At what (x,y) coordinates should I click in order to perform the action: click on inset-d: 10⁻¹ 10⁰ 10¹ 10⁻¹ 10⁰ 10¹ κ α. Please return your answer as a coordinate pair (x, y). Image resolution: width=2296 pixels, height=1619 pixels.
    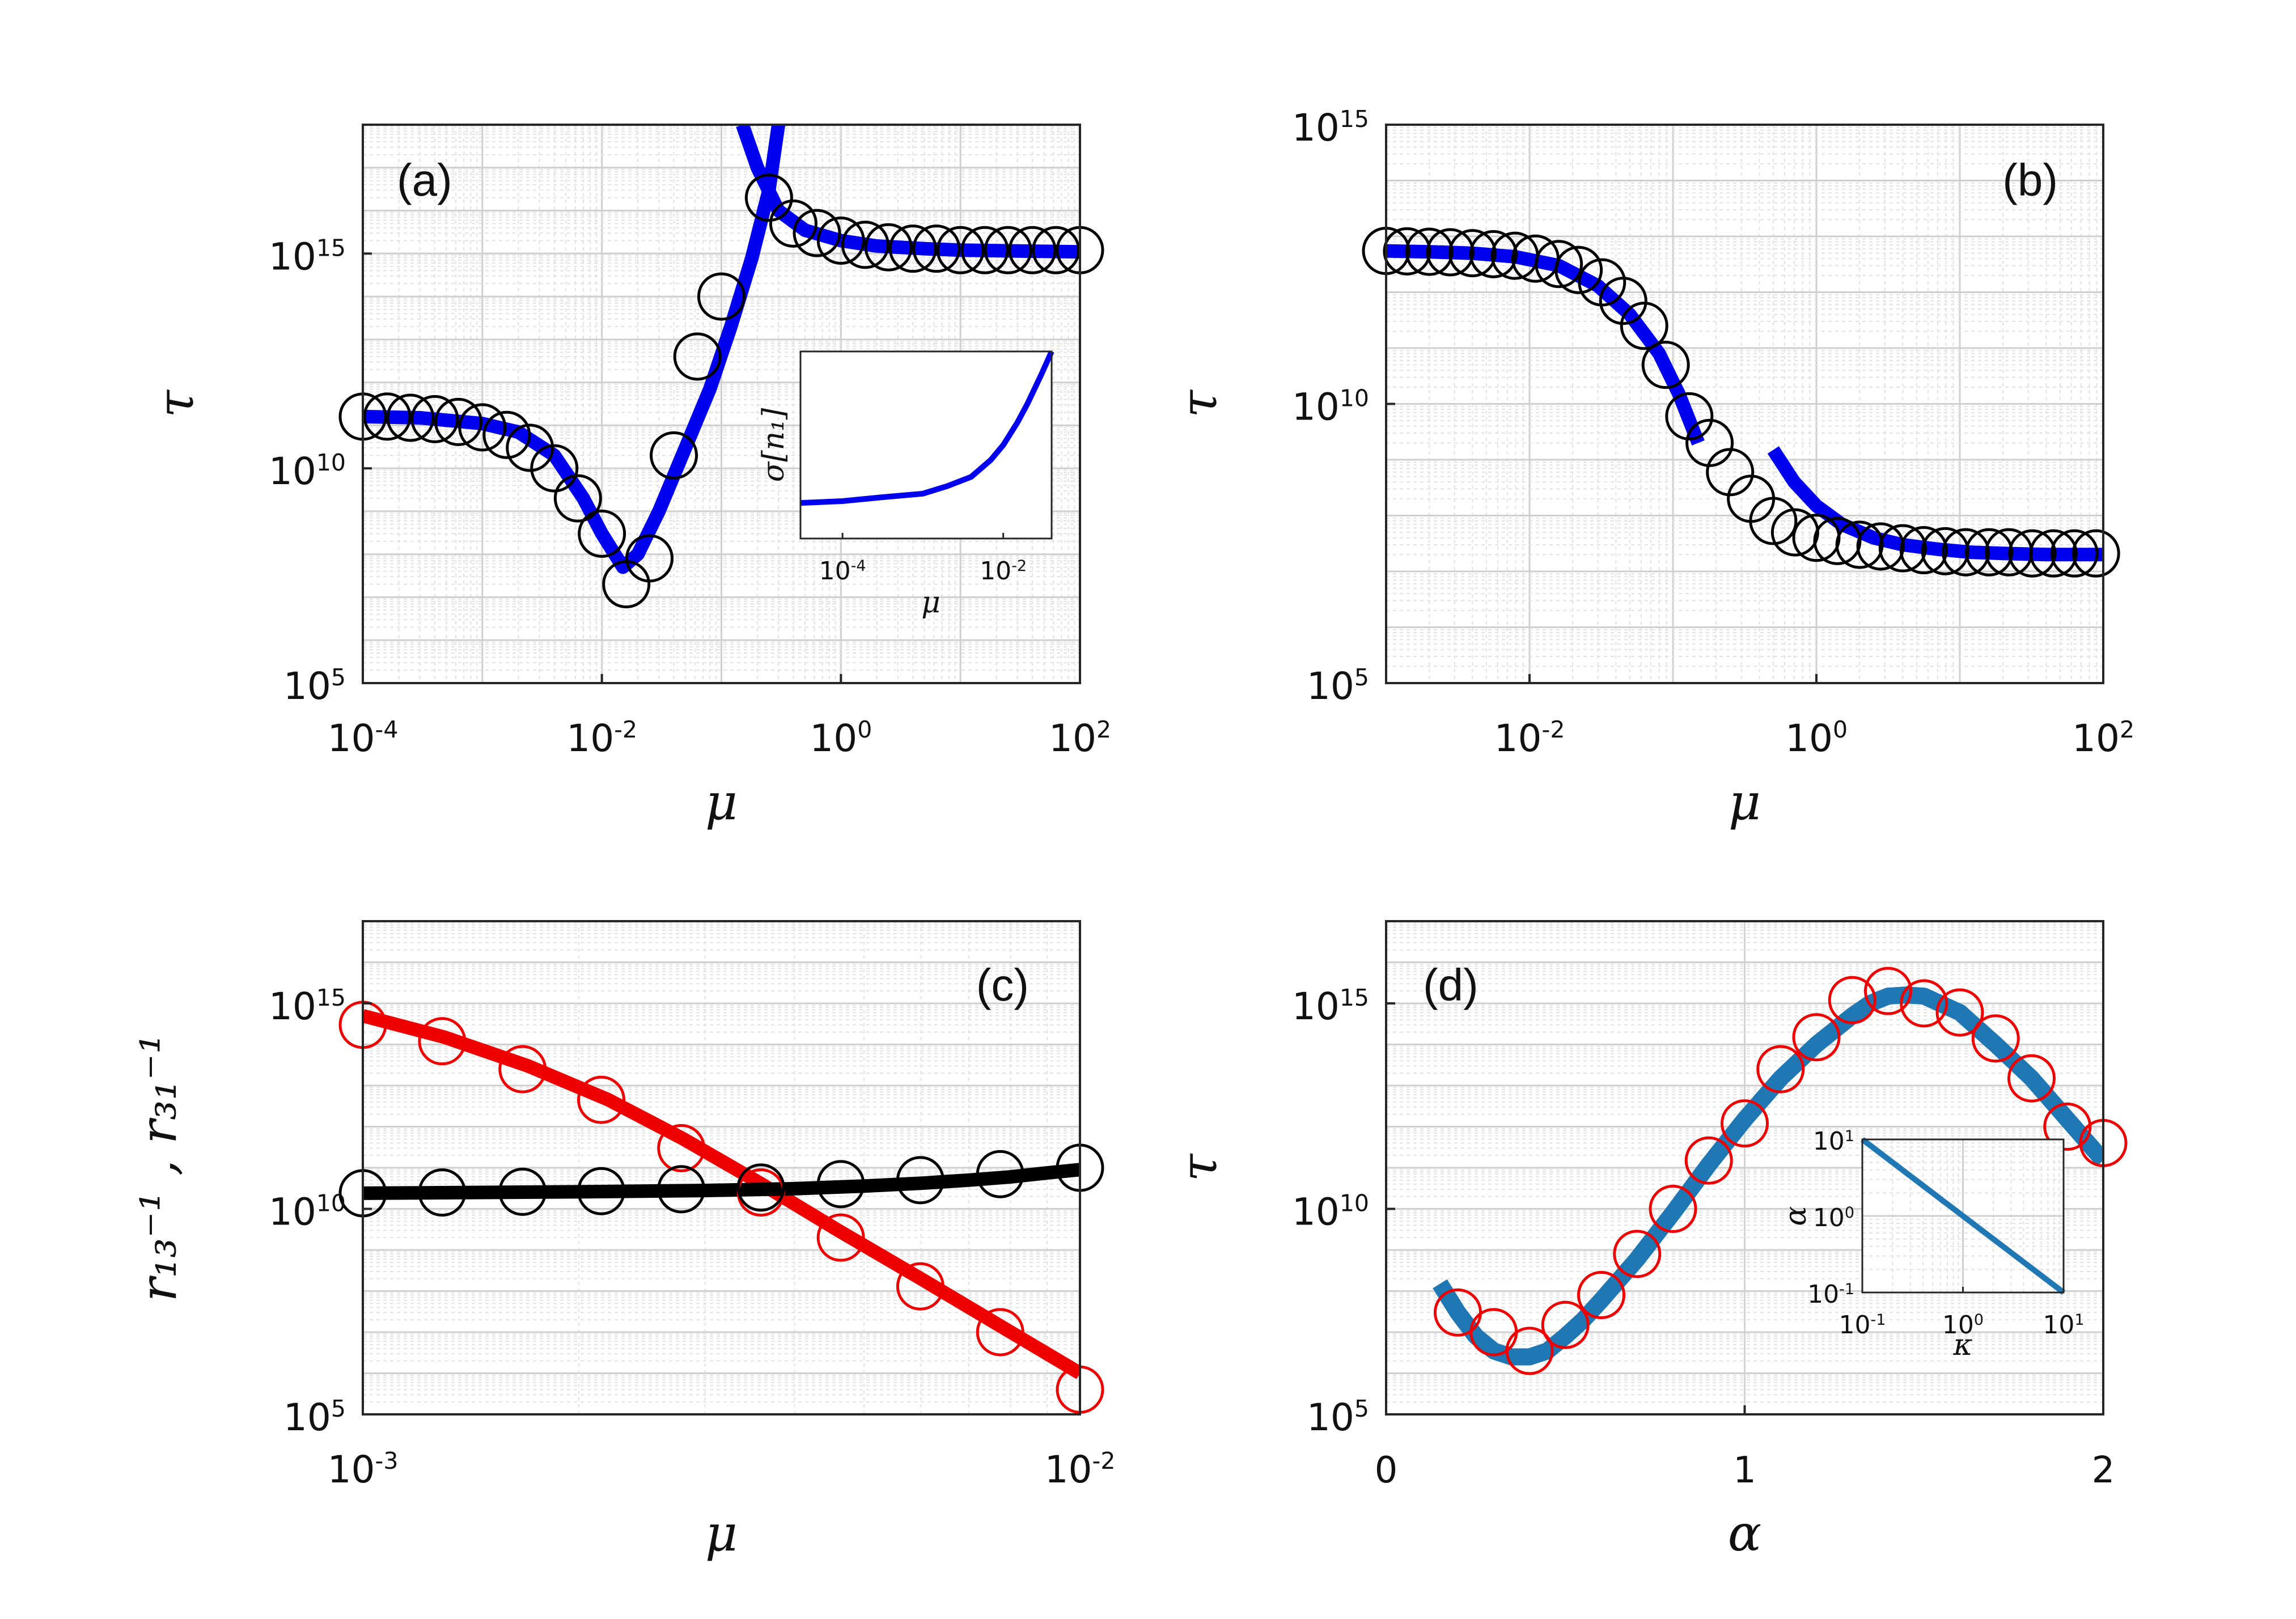
    Looking at the image, I should click on (1932, 1244).